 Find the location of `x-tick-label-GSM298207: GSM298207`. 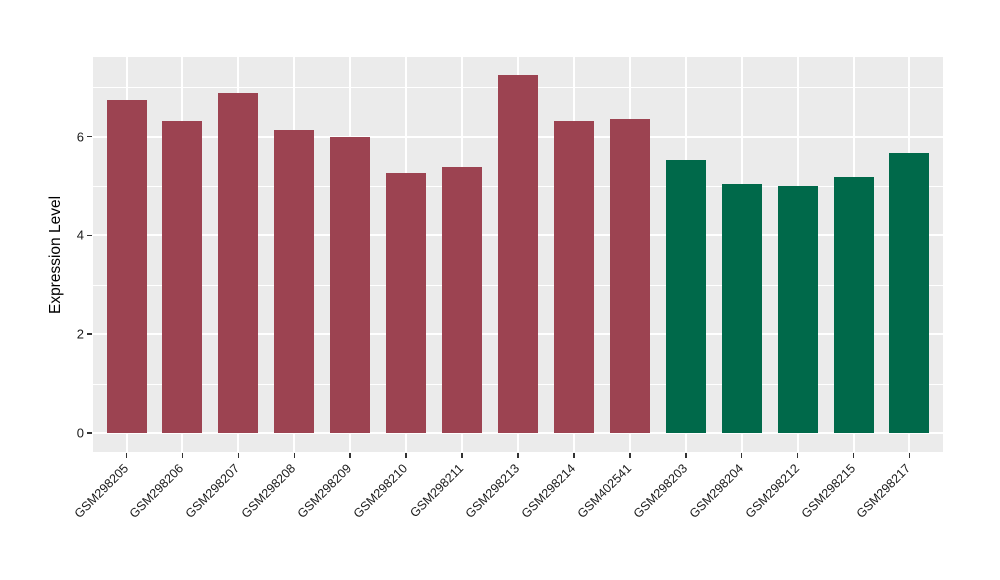

x-tick-label-GSM298207: GSM298207 is located at coordinates (213, 491).